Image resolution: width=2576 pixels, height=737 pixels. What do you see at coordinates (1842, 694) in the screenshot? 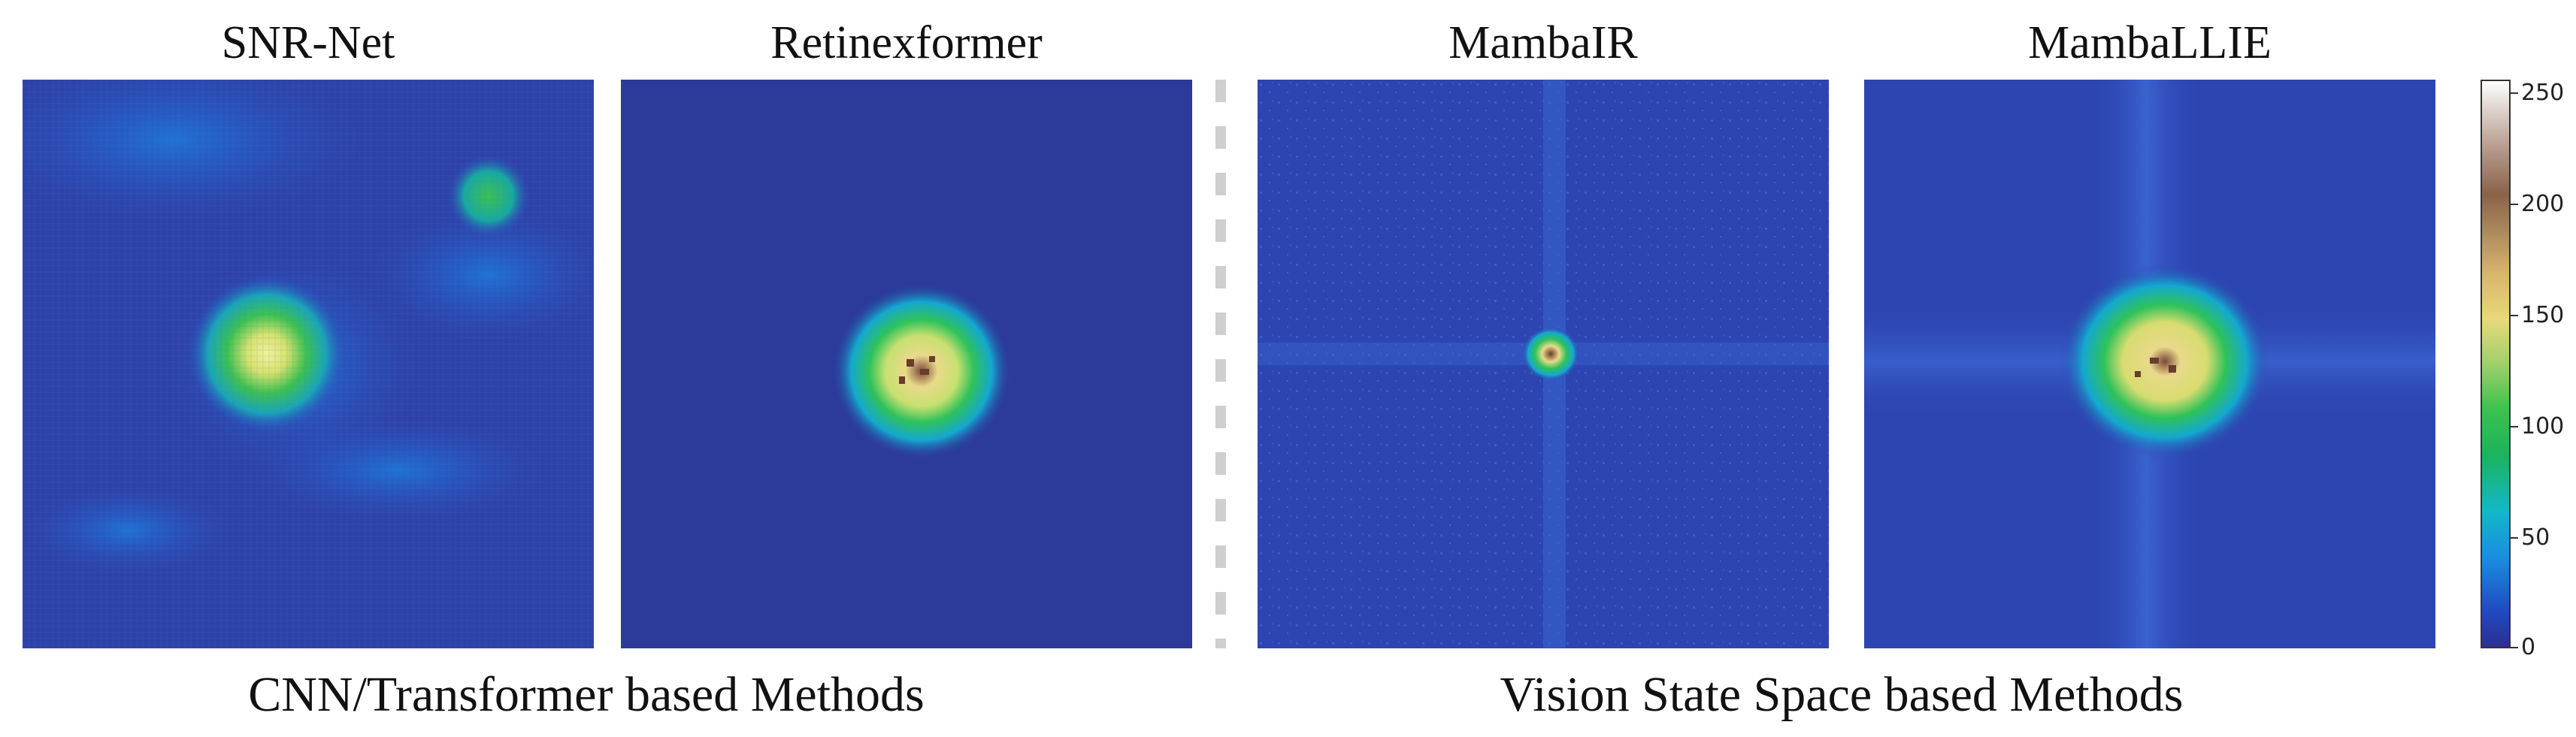
I see `caption-vision-state-space: Vision State Space based Methods` at bounding box center [1842, 694].